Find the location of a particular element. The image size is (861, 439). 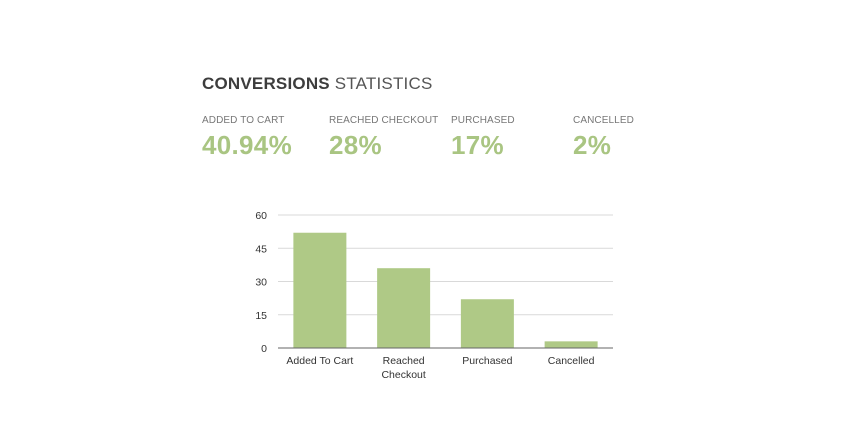

stat-label: CANCELLED is located at coordinates (603, 120).